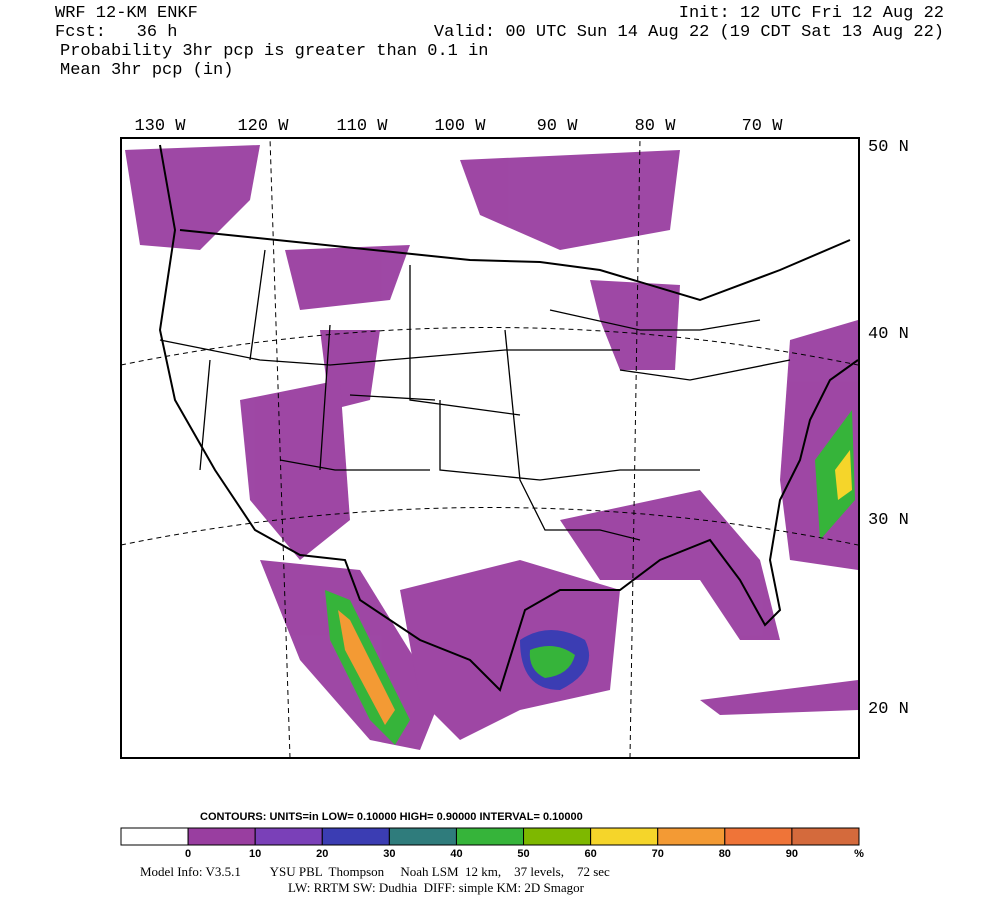 The width and height of the screenshot is (1000, 900). Describe the element at coordinates (888, 334) in the screenshot. I see `latitude-label: 40 N` at that location.